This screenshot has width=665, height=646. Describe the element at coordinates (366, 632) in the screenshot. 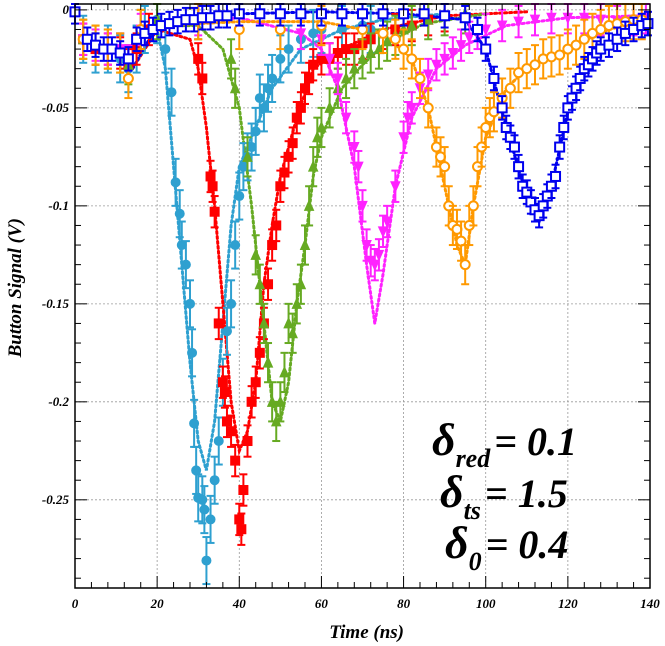

I see `x-axis-title: Time (ns)` at that location.